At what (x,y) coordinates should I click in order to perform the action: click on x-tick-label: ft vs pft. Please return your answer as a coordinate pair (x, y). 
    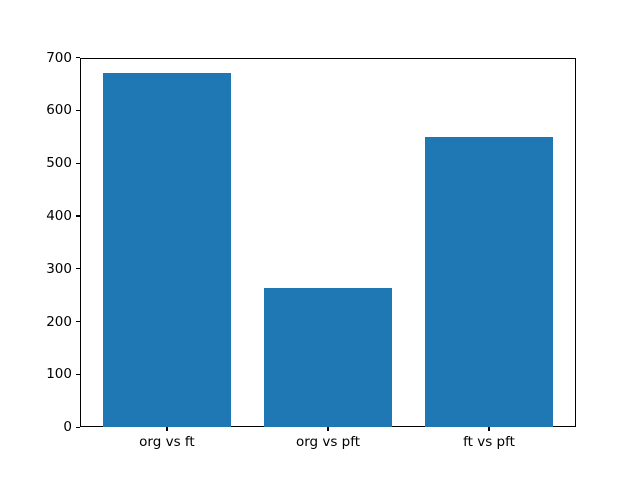
    Looking at the image, I should click on (489, 442).